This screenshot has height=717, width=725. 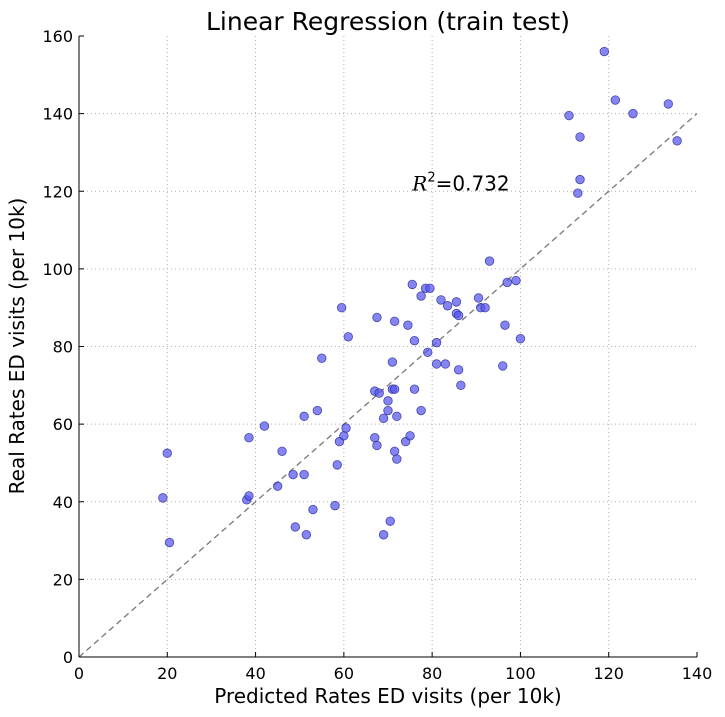 I want to click on y-tick-label: 80, so click(x=63, y=347).